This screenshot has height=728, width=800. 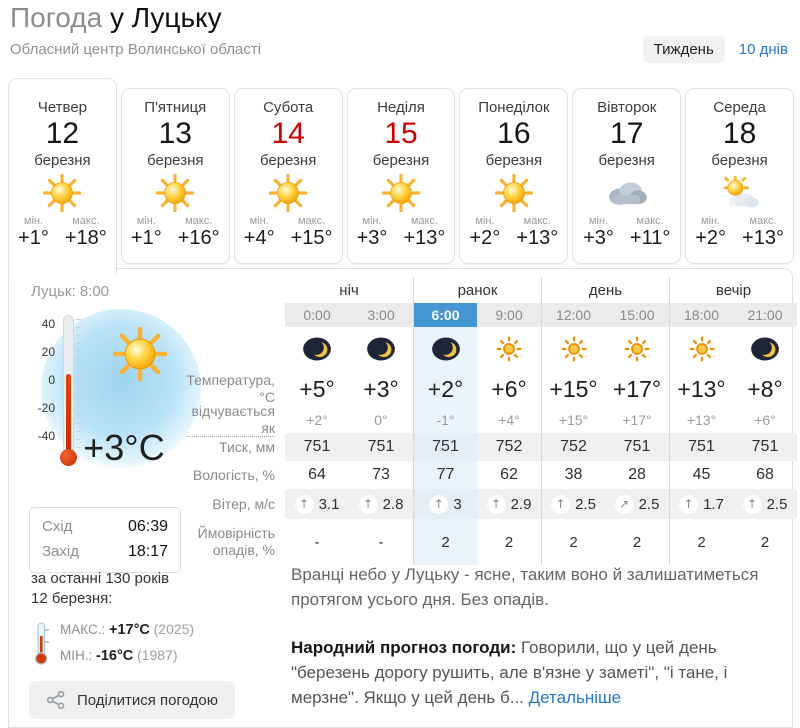 I want to click on sunrise-row: Схід 06:39, so click(x=105, y=527).